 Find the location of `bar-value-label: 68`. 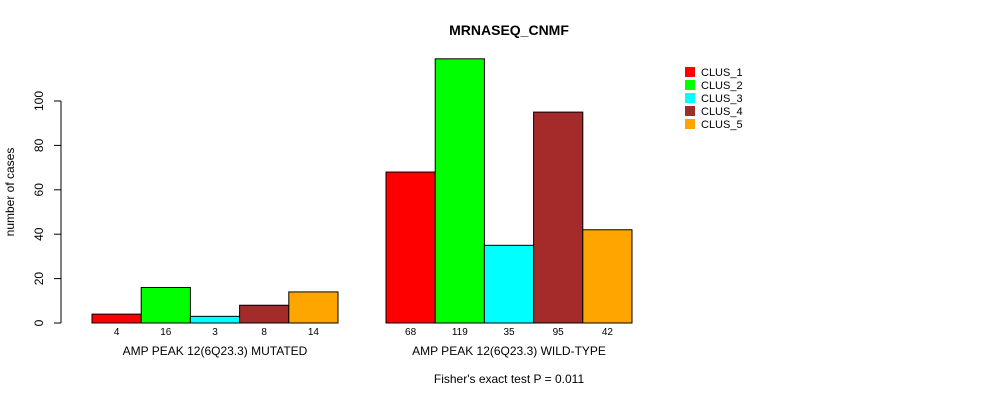

bar-value-label: 68 is located at coordinates (411, 332).